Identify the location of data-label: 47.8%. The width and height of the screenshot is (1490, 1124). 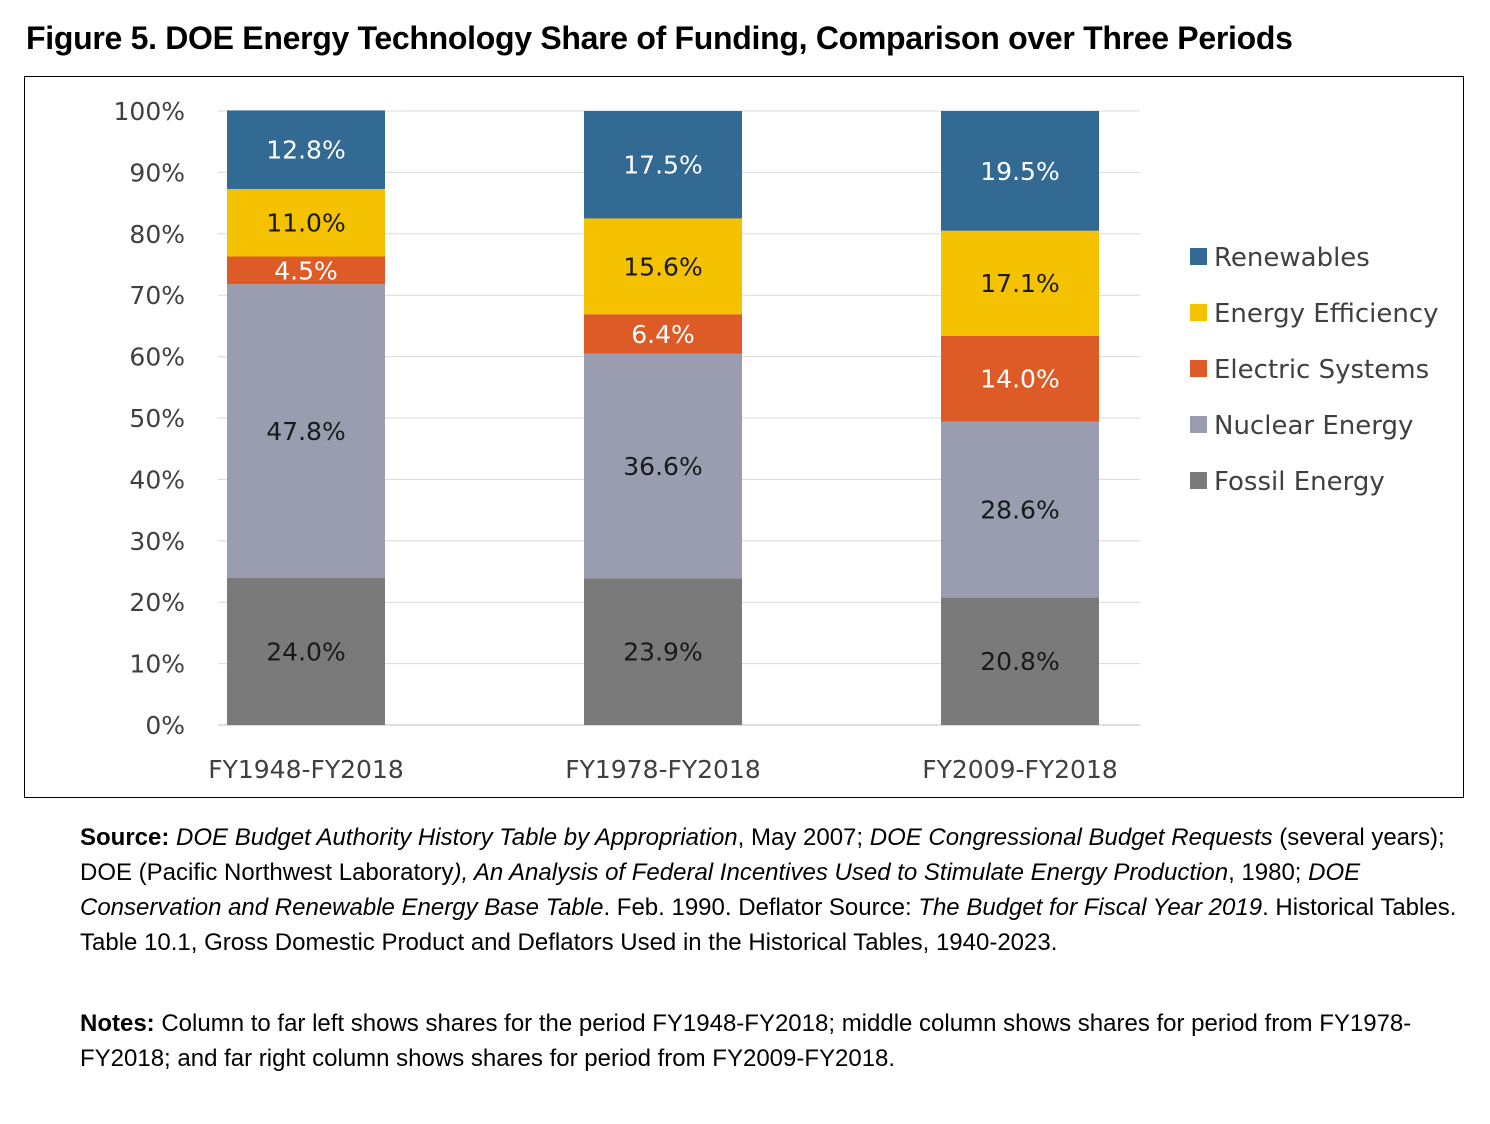
(305, 431).